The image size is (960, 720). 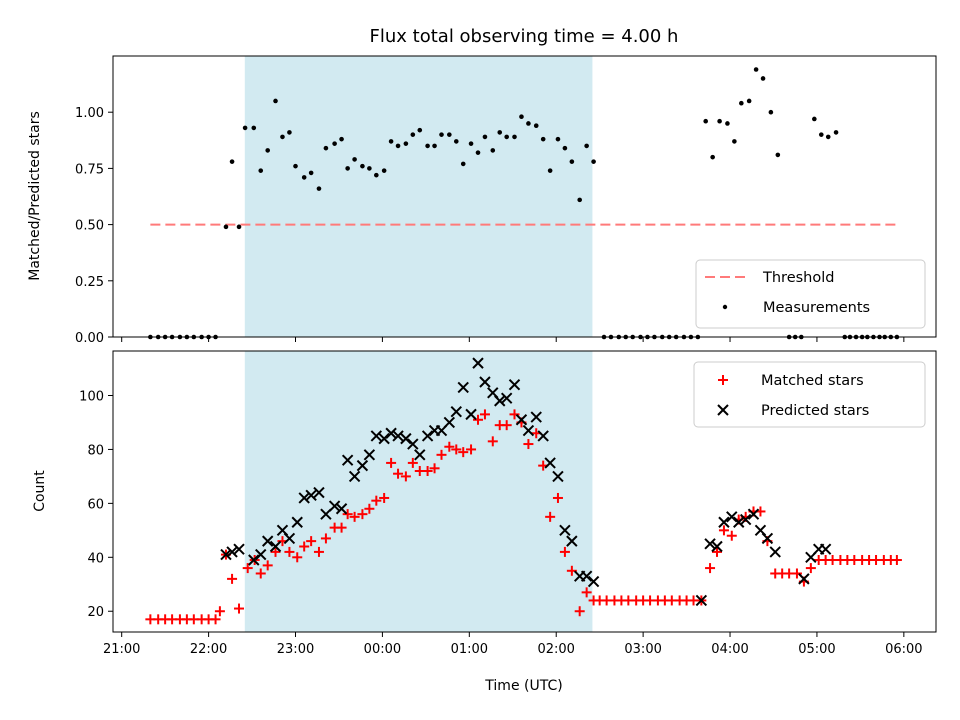 I want to click on y-tick-label: 0.50, so click(x=89, y=226).